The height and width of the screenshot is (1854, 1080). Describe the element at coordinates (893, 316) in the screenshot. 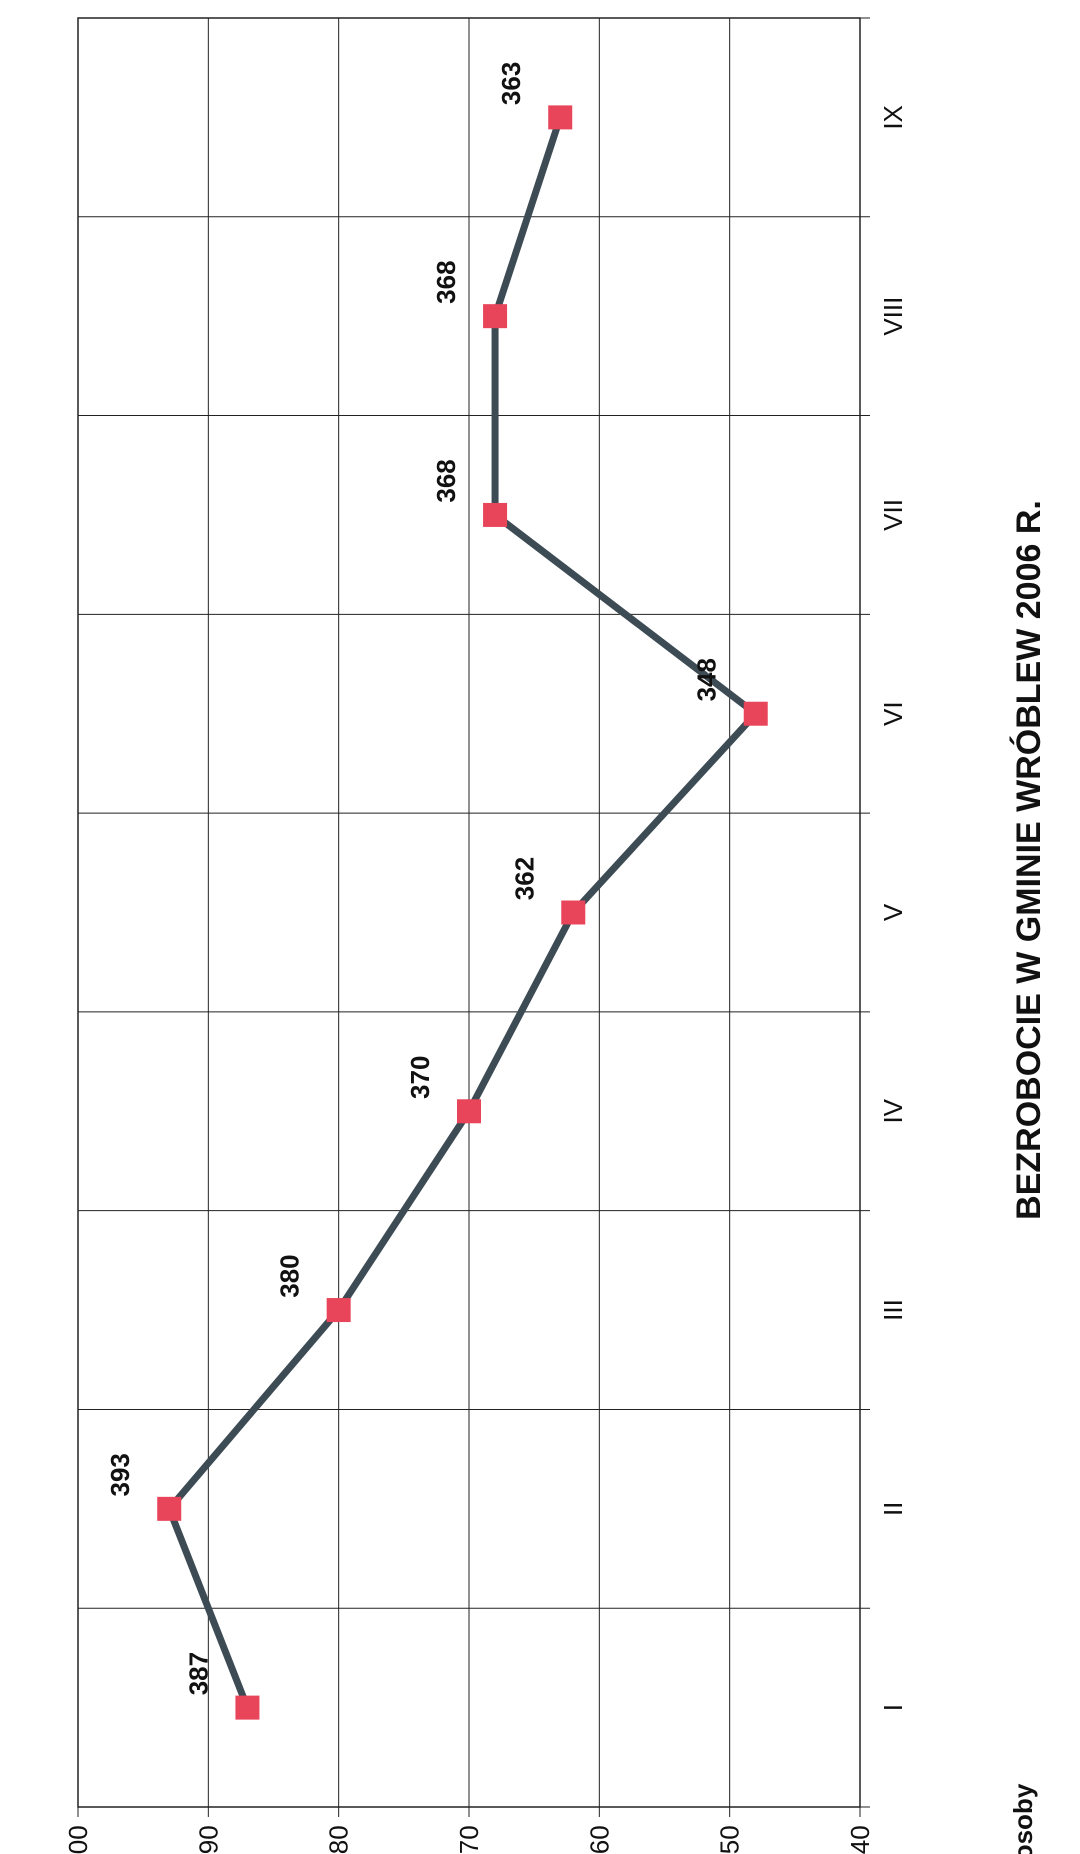

I see `category-tick-label: VIII` at that location.